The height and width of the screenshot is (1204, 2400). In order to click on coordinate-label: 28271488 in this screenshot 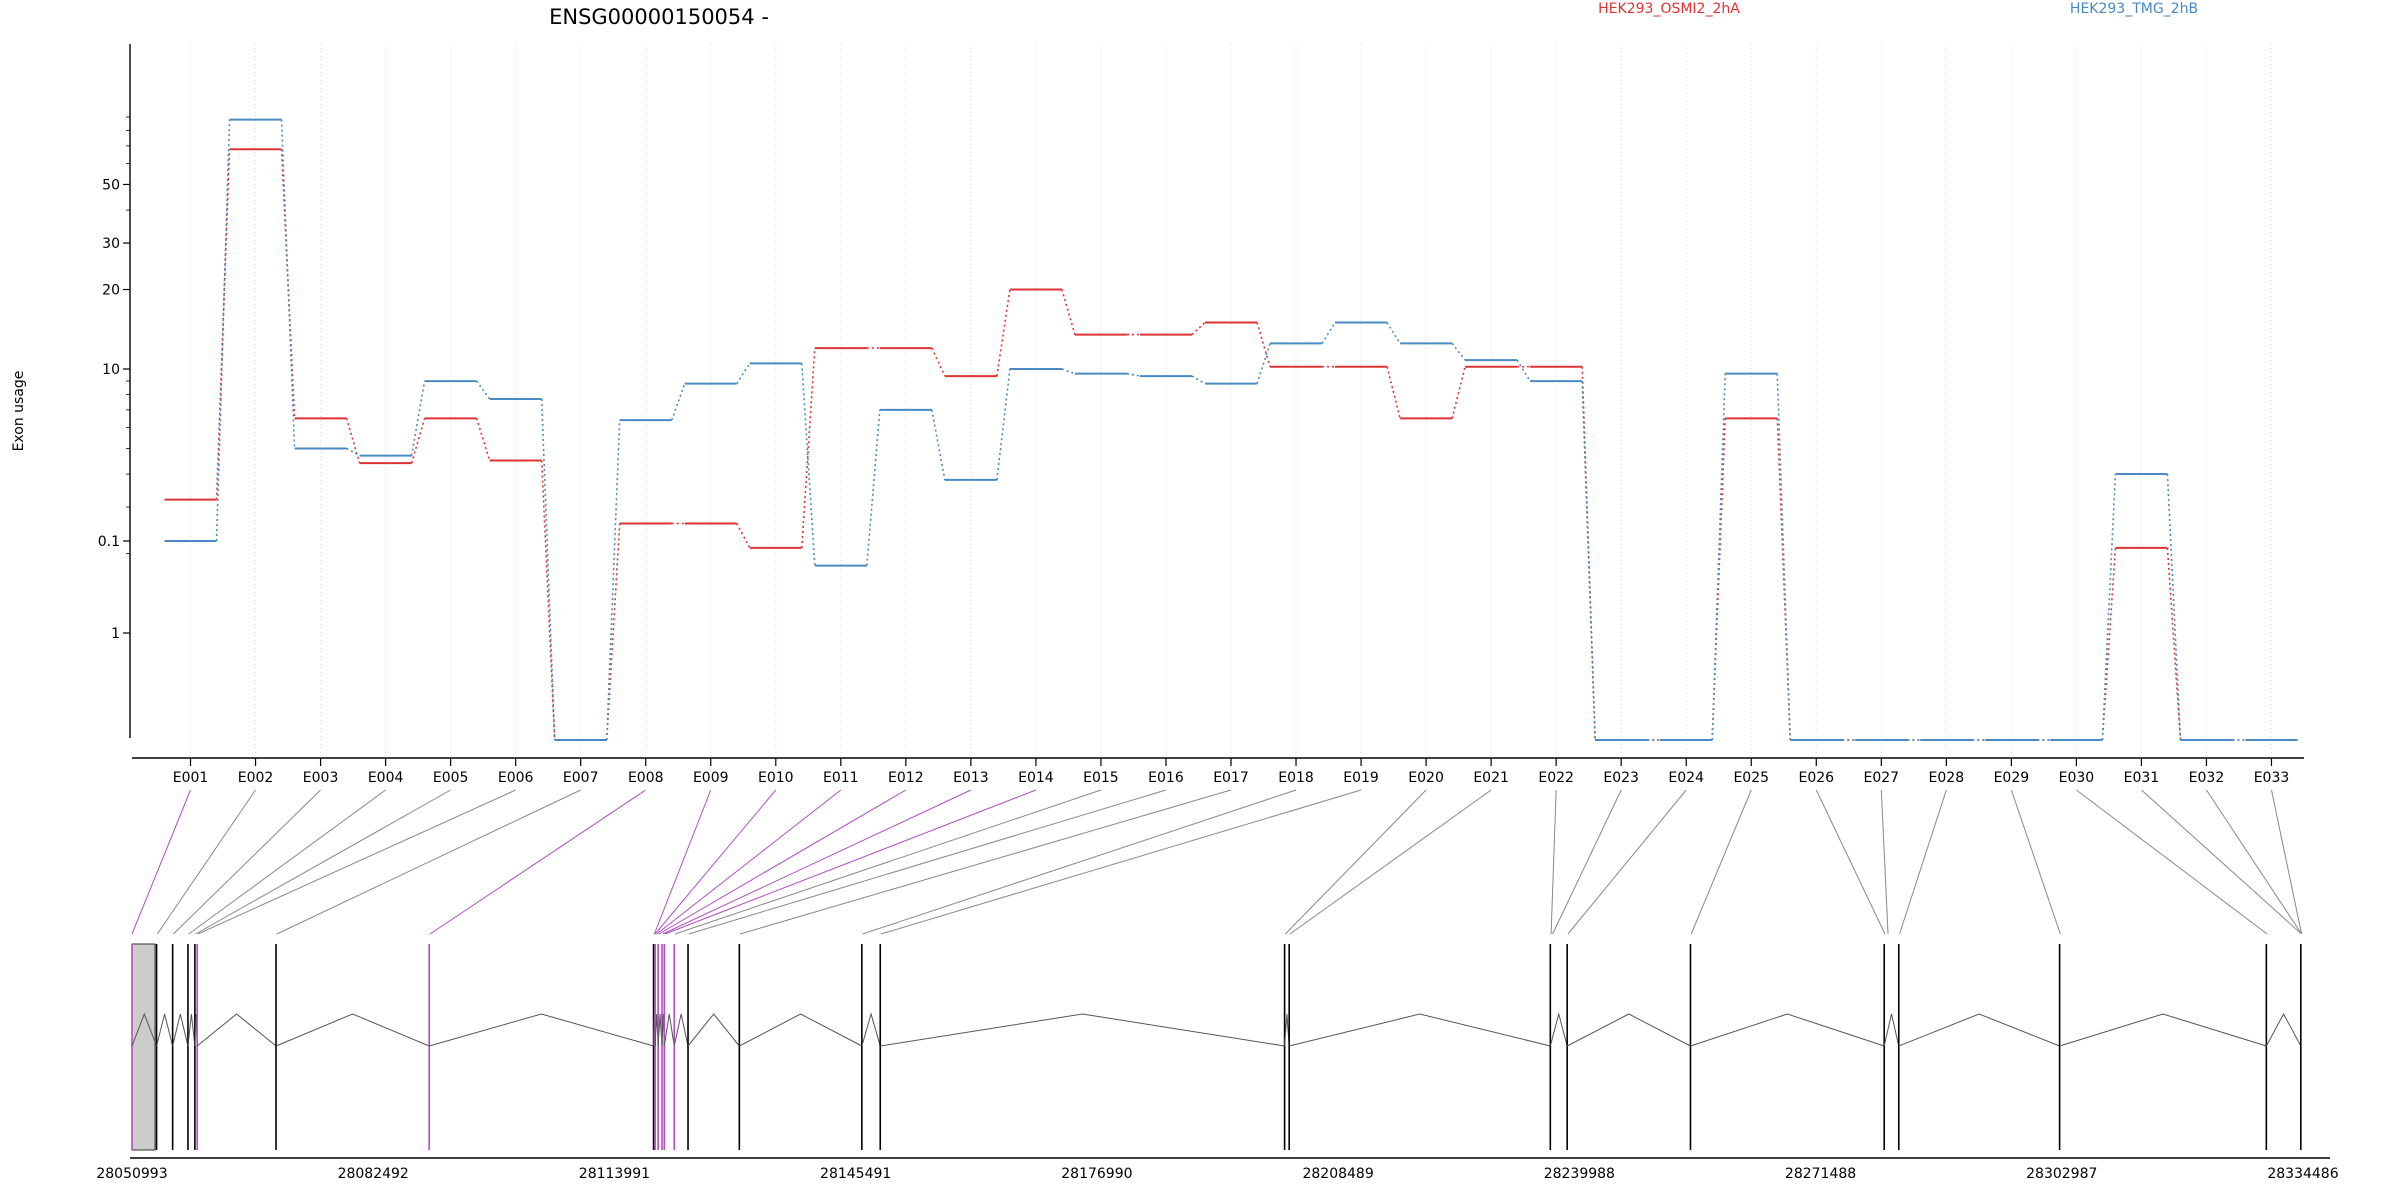, I will do `click(1820, 1174)`.